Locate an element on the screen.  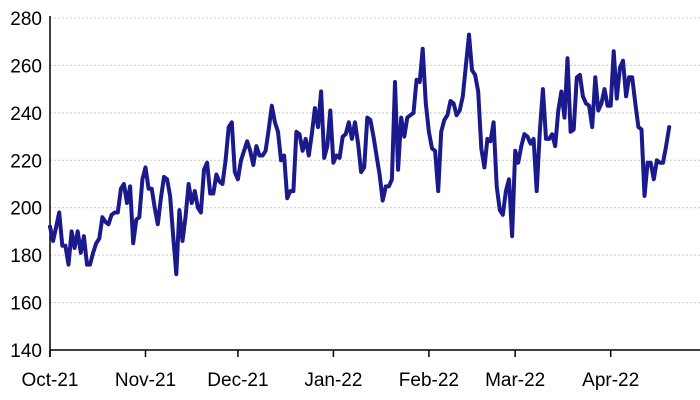
y-tick-label: 280 is located at coordinates (26, 19).